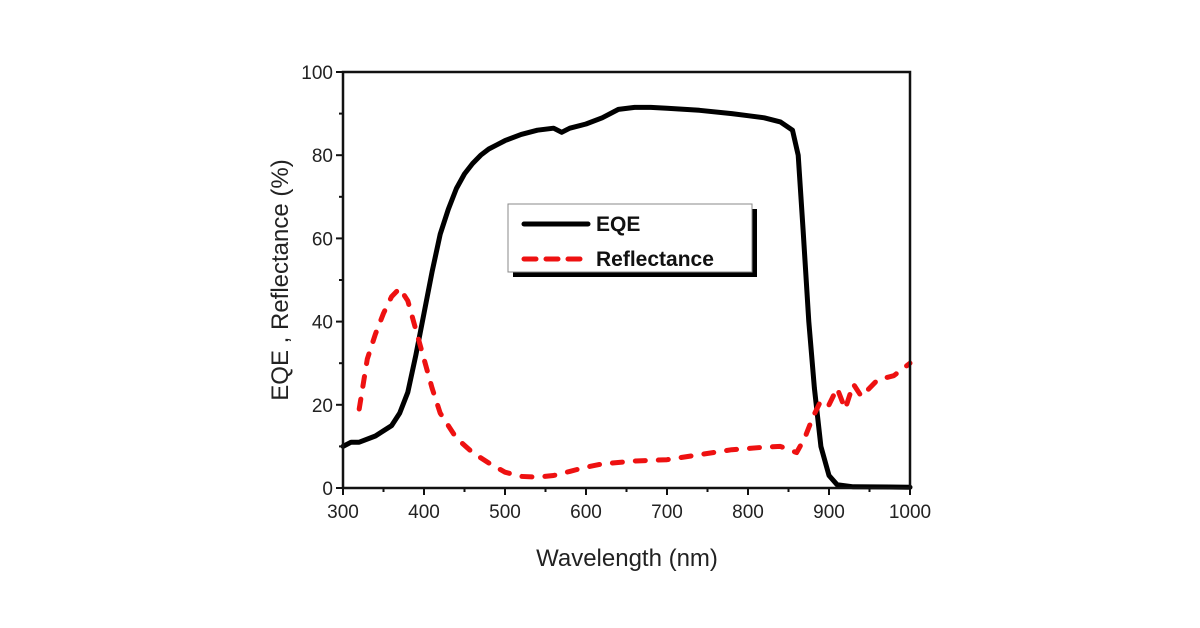 The height and width of the screenshot is (628, 1200). I want to click on x-tick-label: 700, so click(667, 512).